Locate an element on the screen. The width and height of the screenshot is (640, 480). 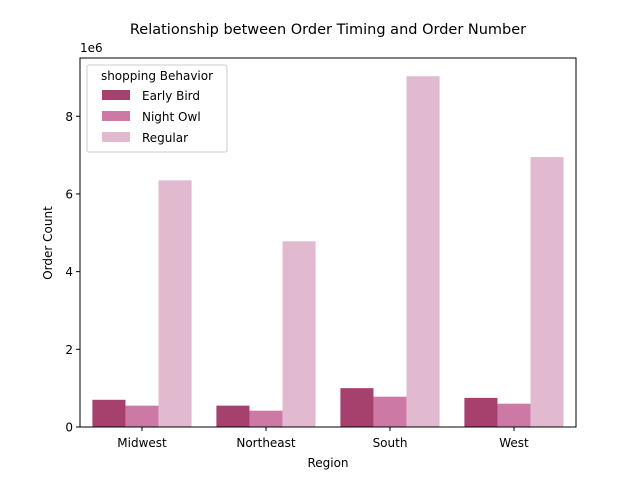
bar-northeast-early-bird is located at coordinates (233, 416).